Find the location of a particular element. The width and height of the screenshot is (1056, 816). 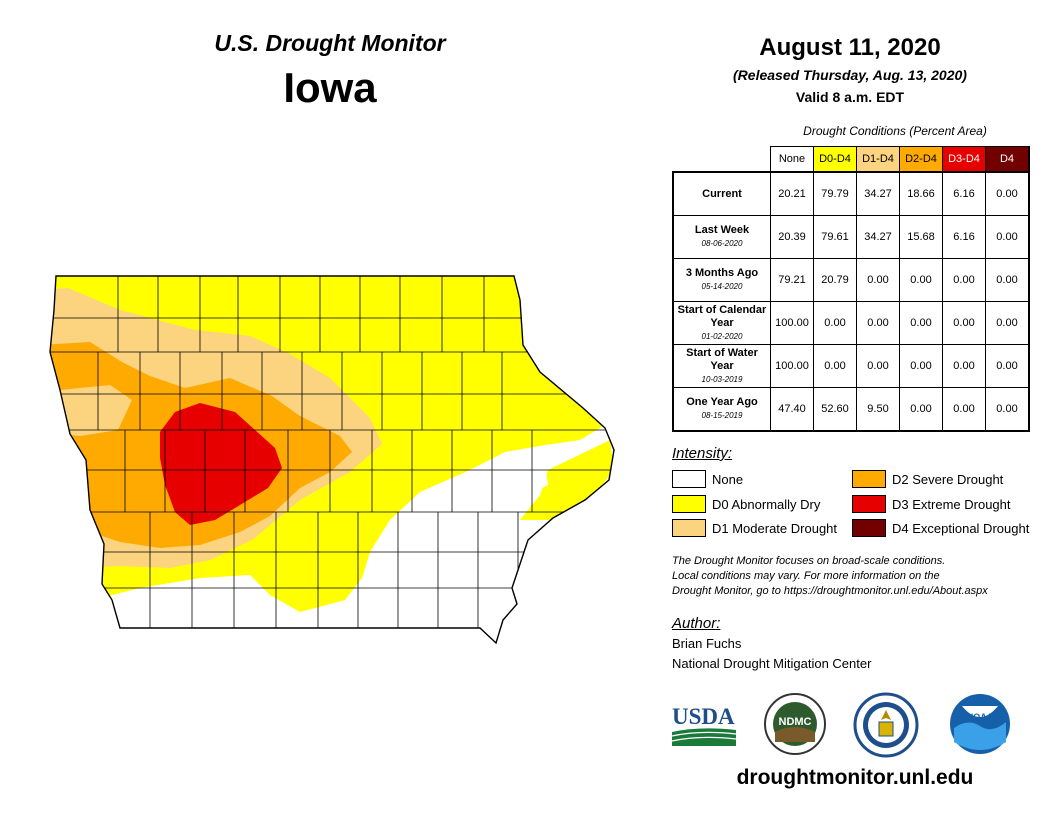

table-cell: 15.68 is located at coordinates (921, 237).